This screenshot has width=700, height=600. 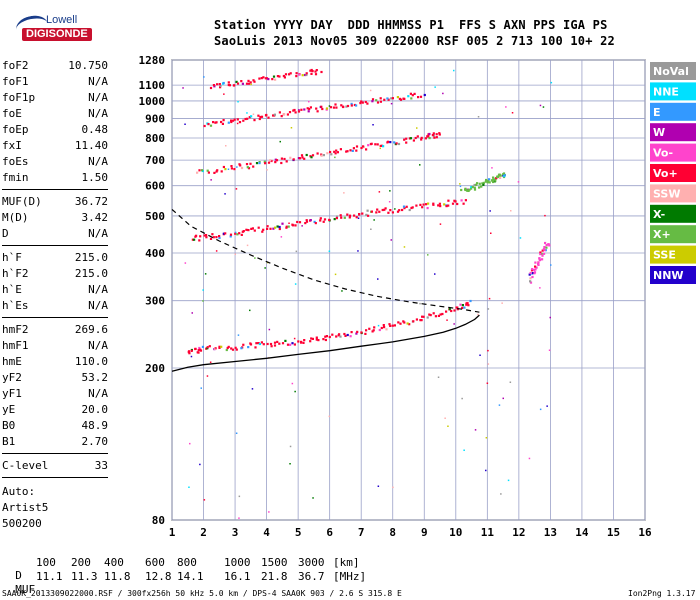 What do you see at coordinates (55, 346) in the screenshot?
I see `param-row: hmF1 N/A` at bounding box center [55, 346].